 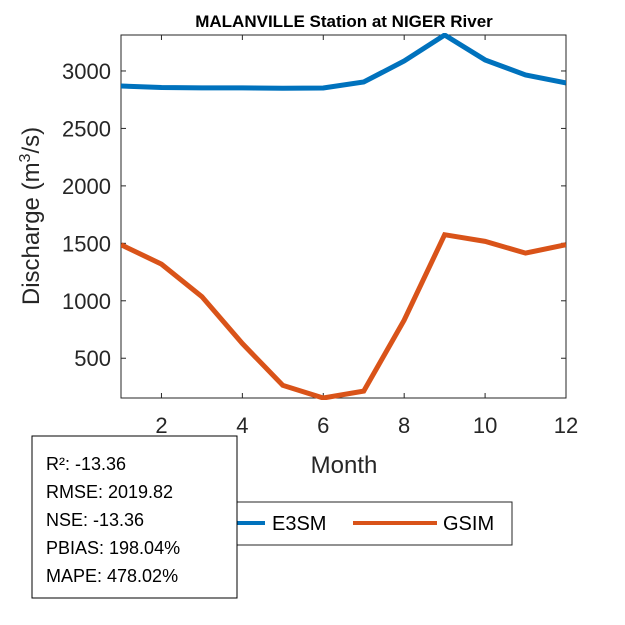 I want to click on chart-title: MALANVILLE Station at NIGER River, so click(x=344, y=21).